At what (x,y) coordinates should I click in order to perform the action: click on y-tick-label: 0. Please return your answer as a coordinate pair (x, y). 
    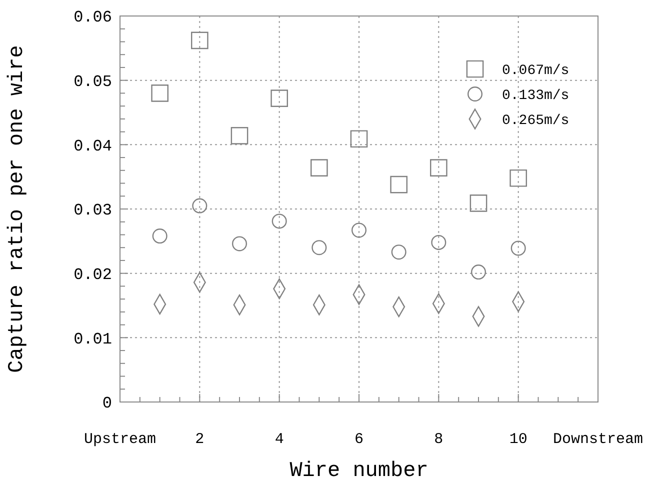
    Looking at the image, I should click on (107, 403).